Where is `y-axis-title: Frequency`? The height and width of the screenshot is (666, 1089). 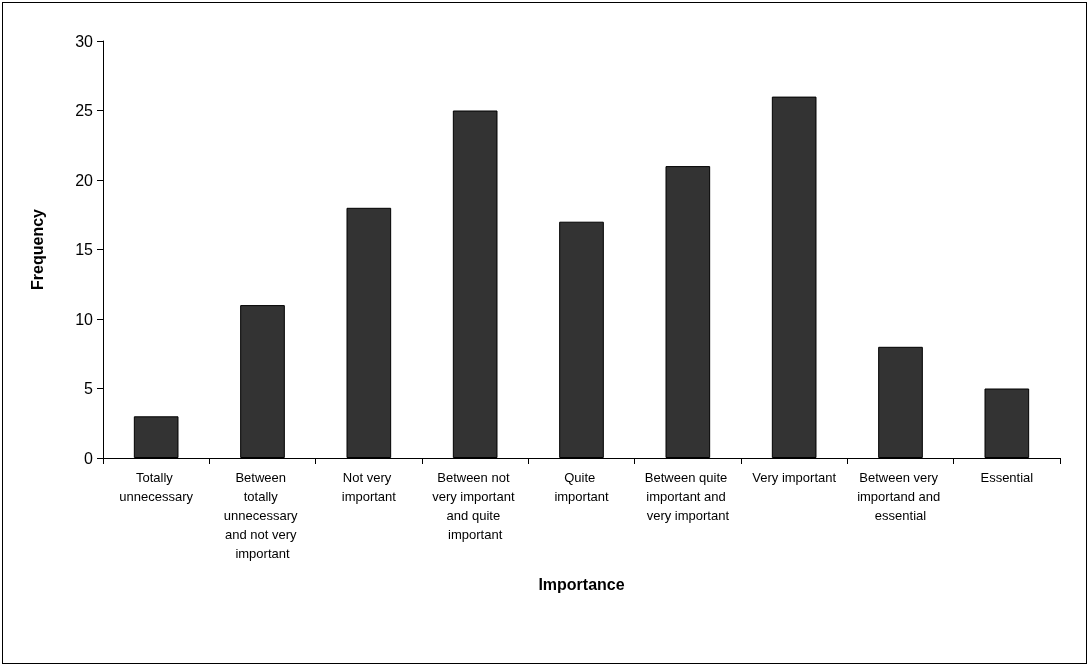 y-axis-title: Frequency is located at coordinates (37, 249).